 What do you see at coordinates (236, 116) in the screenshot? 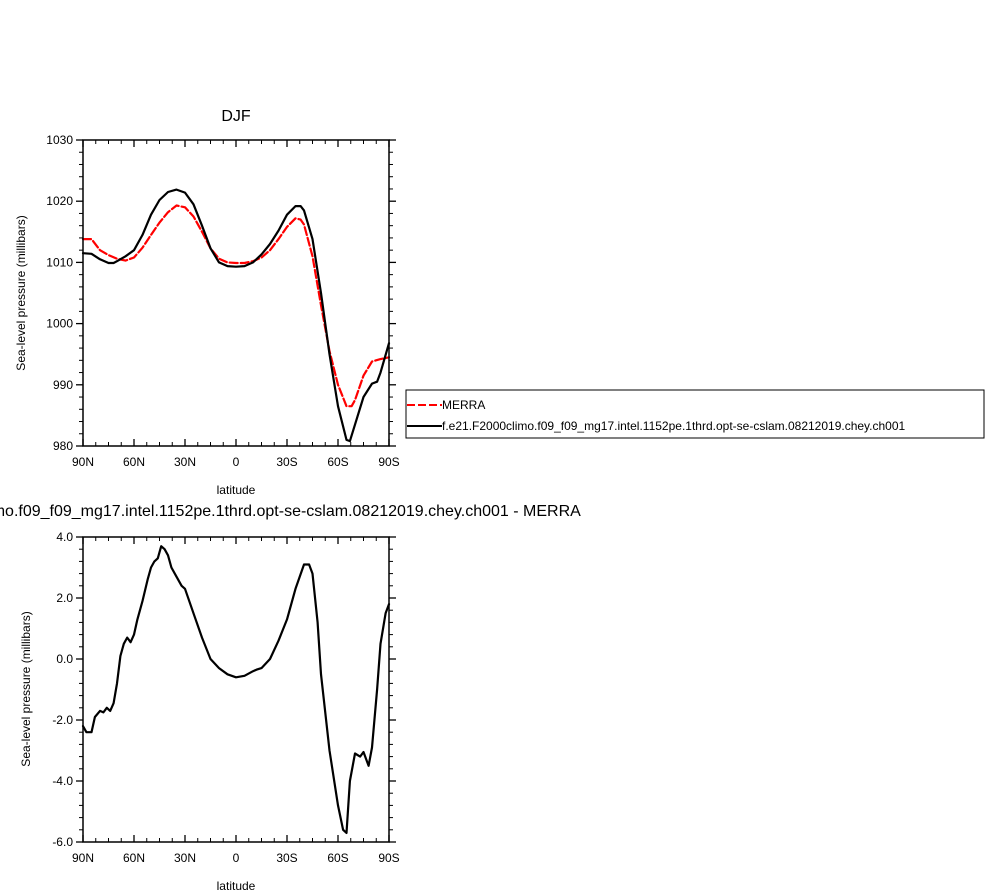
I see `chart-title: DJF` at bounding box center [236, 116].